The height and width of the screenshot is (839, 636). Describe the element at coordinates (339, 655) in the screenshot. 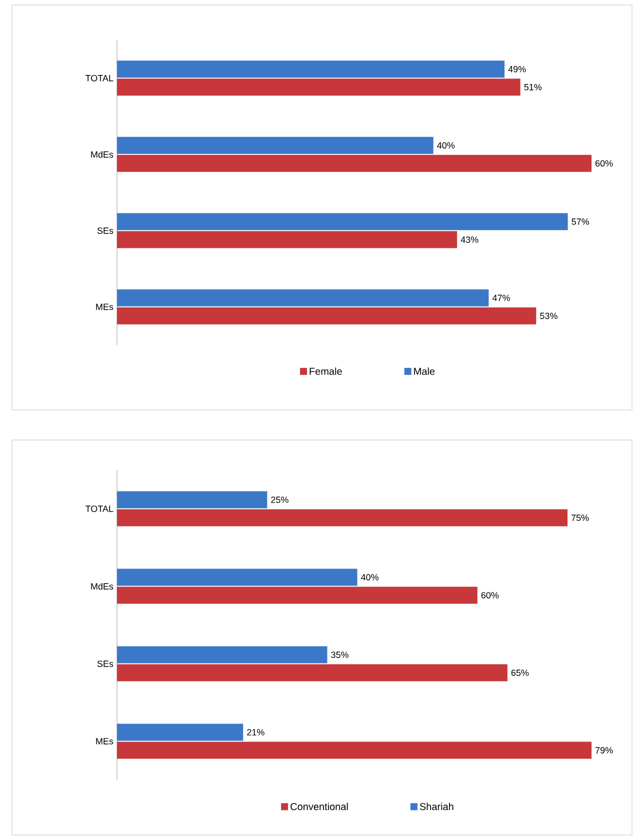

I see `data-label: 35%` at that location.